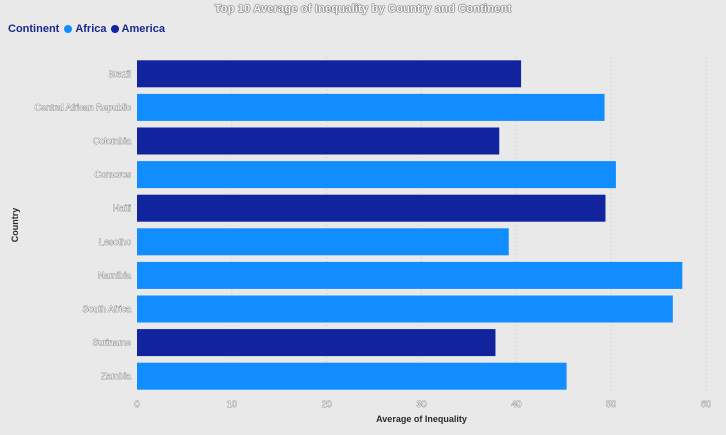 Image resolution: width=726 pixels, height=435 pixels. Describe the element at coordinates (15, 225) in the screenshot. I see `y-axis-title: Country` at that location.